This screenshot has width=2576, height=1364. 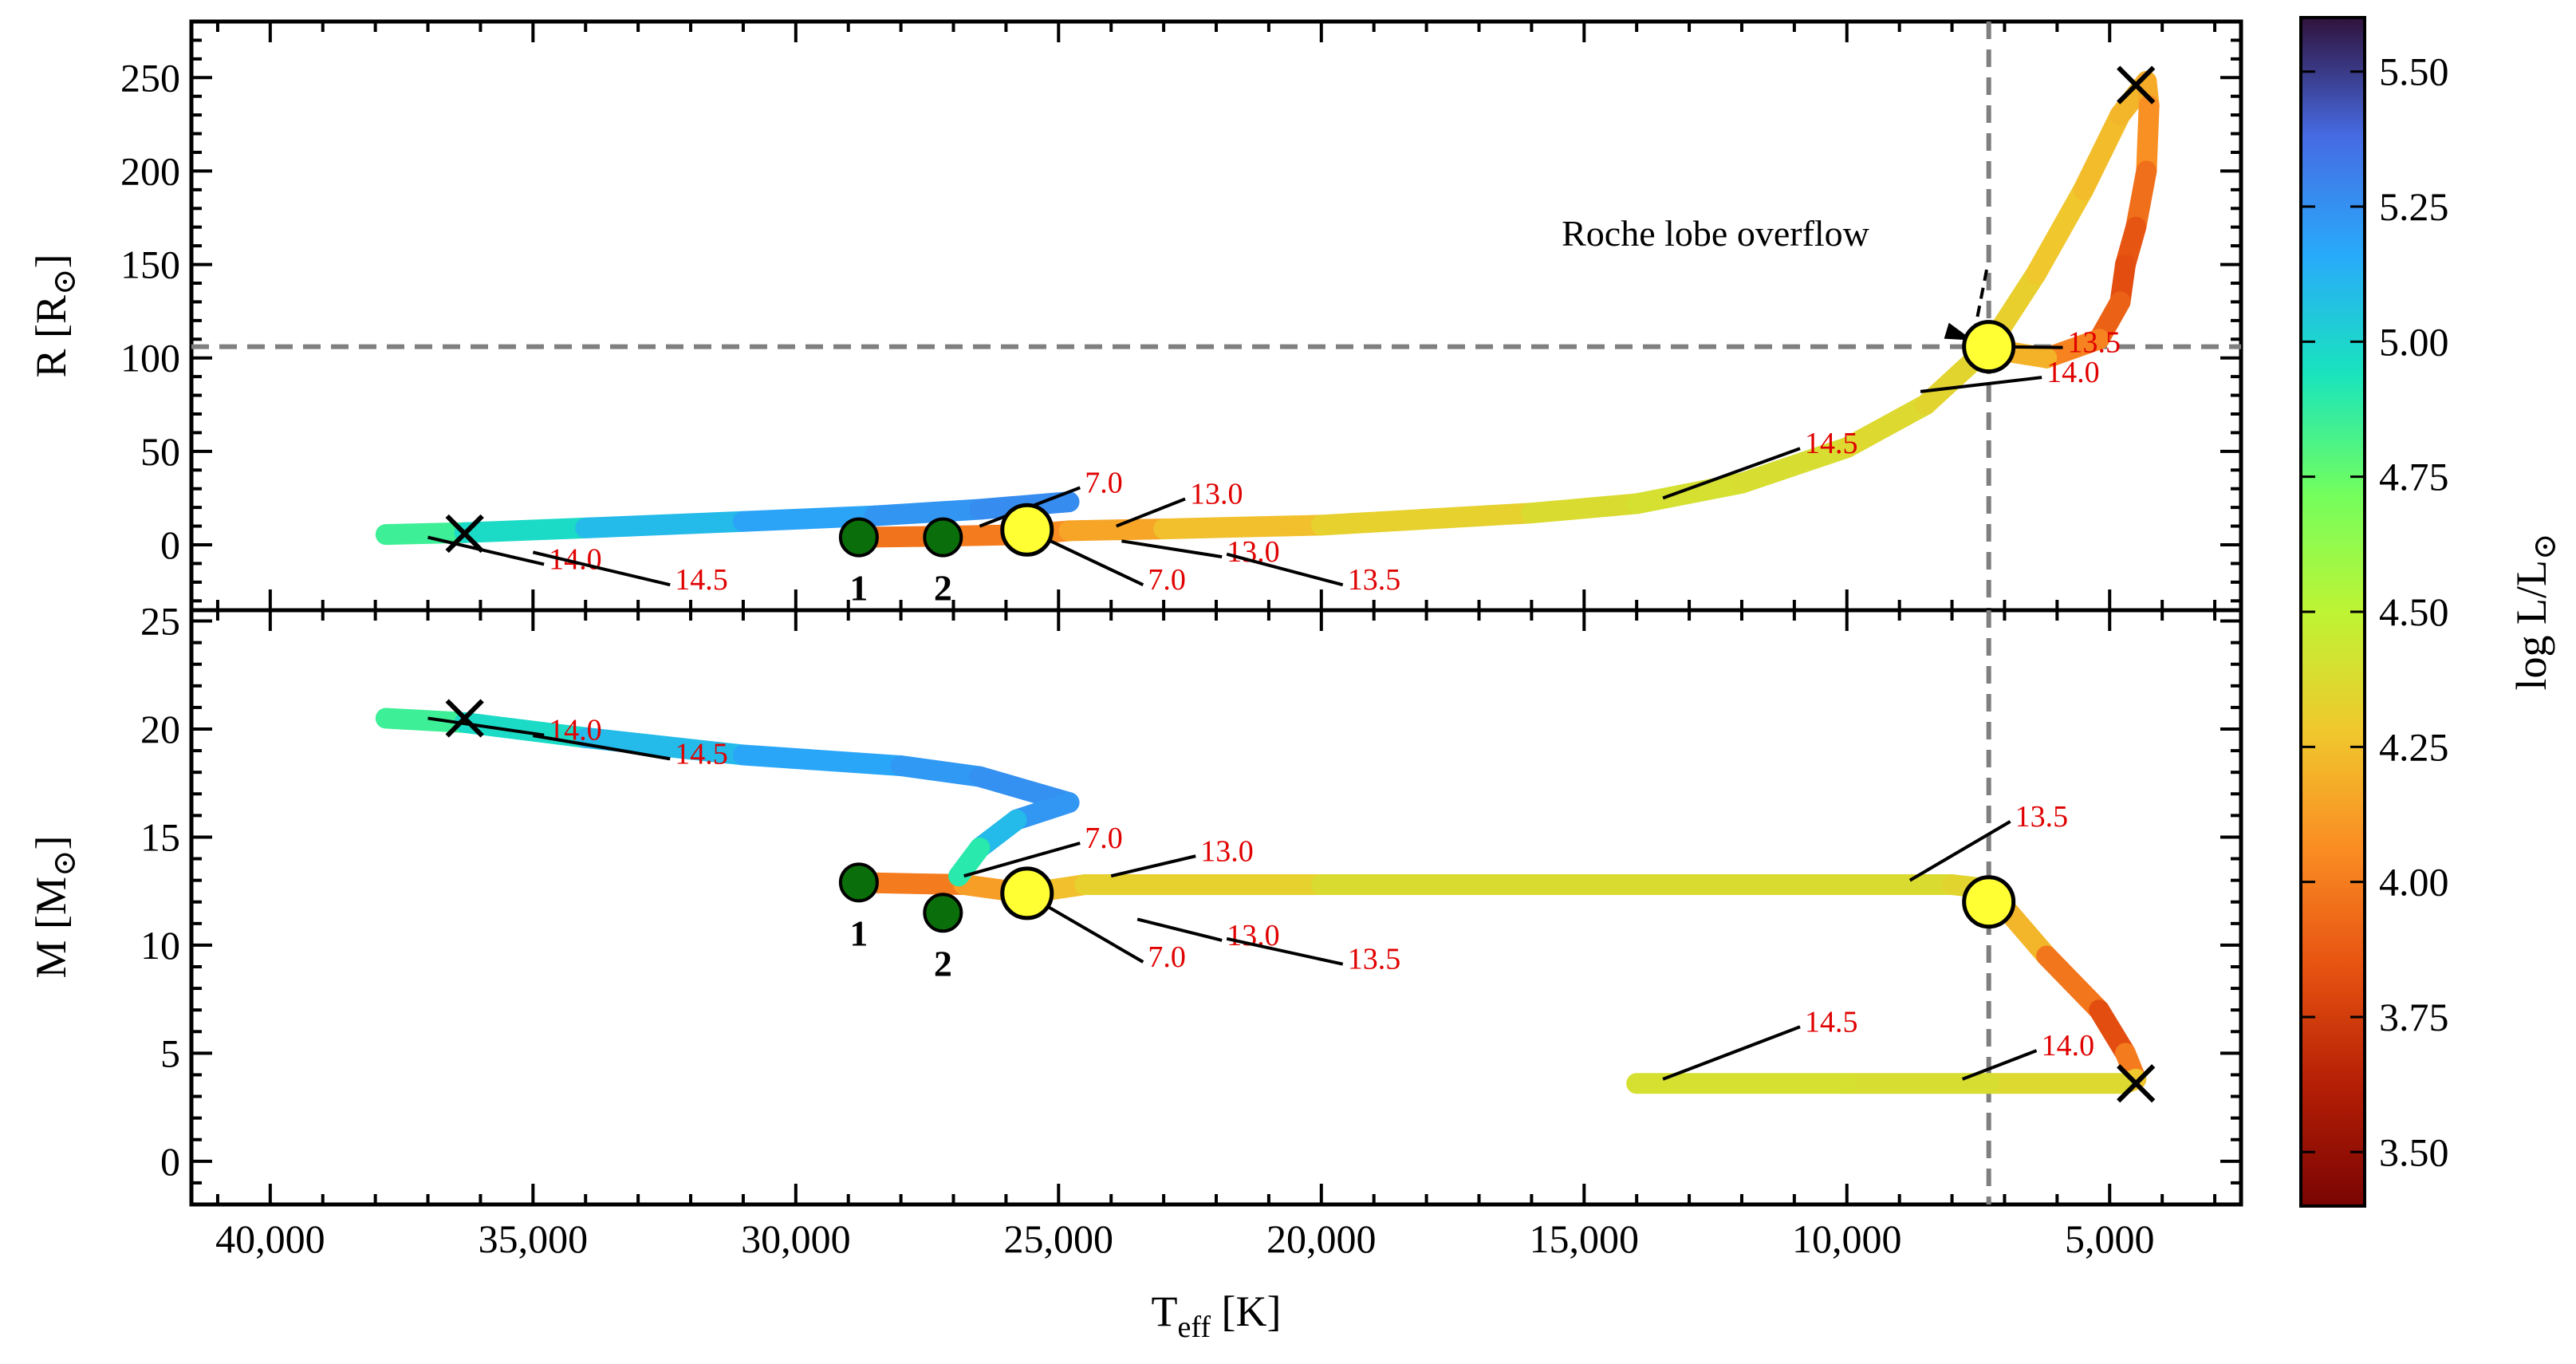 What do you see at coordinates (150, 170) in the screenshot?
I see `y-tick-label: 200` at bounding box center [150, 170].